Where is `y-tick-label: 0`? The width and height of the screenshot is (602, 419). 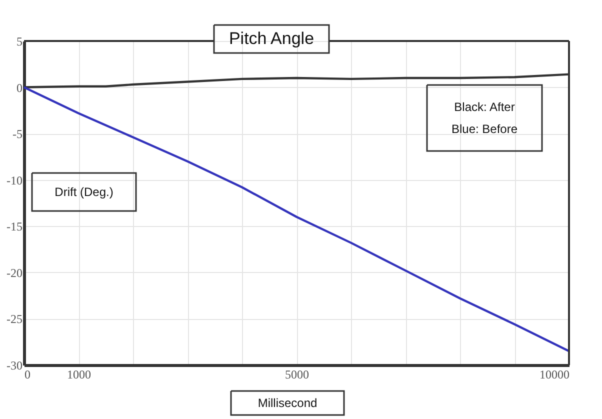
y-tick-label: 0 is located at coordinates (19, 87).